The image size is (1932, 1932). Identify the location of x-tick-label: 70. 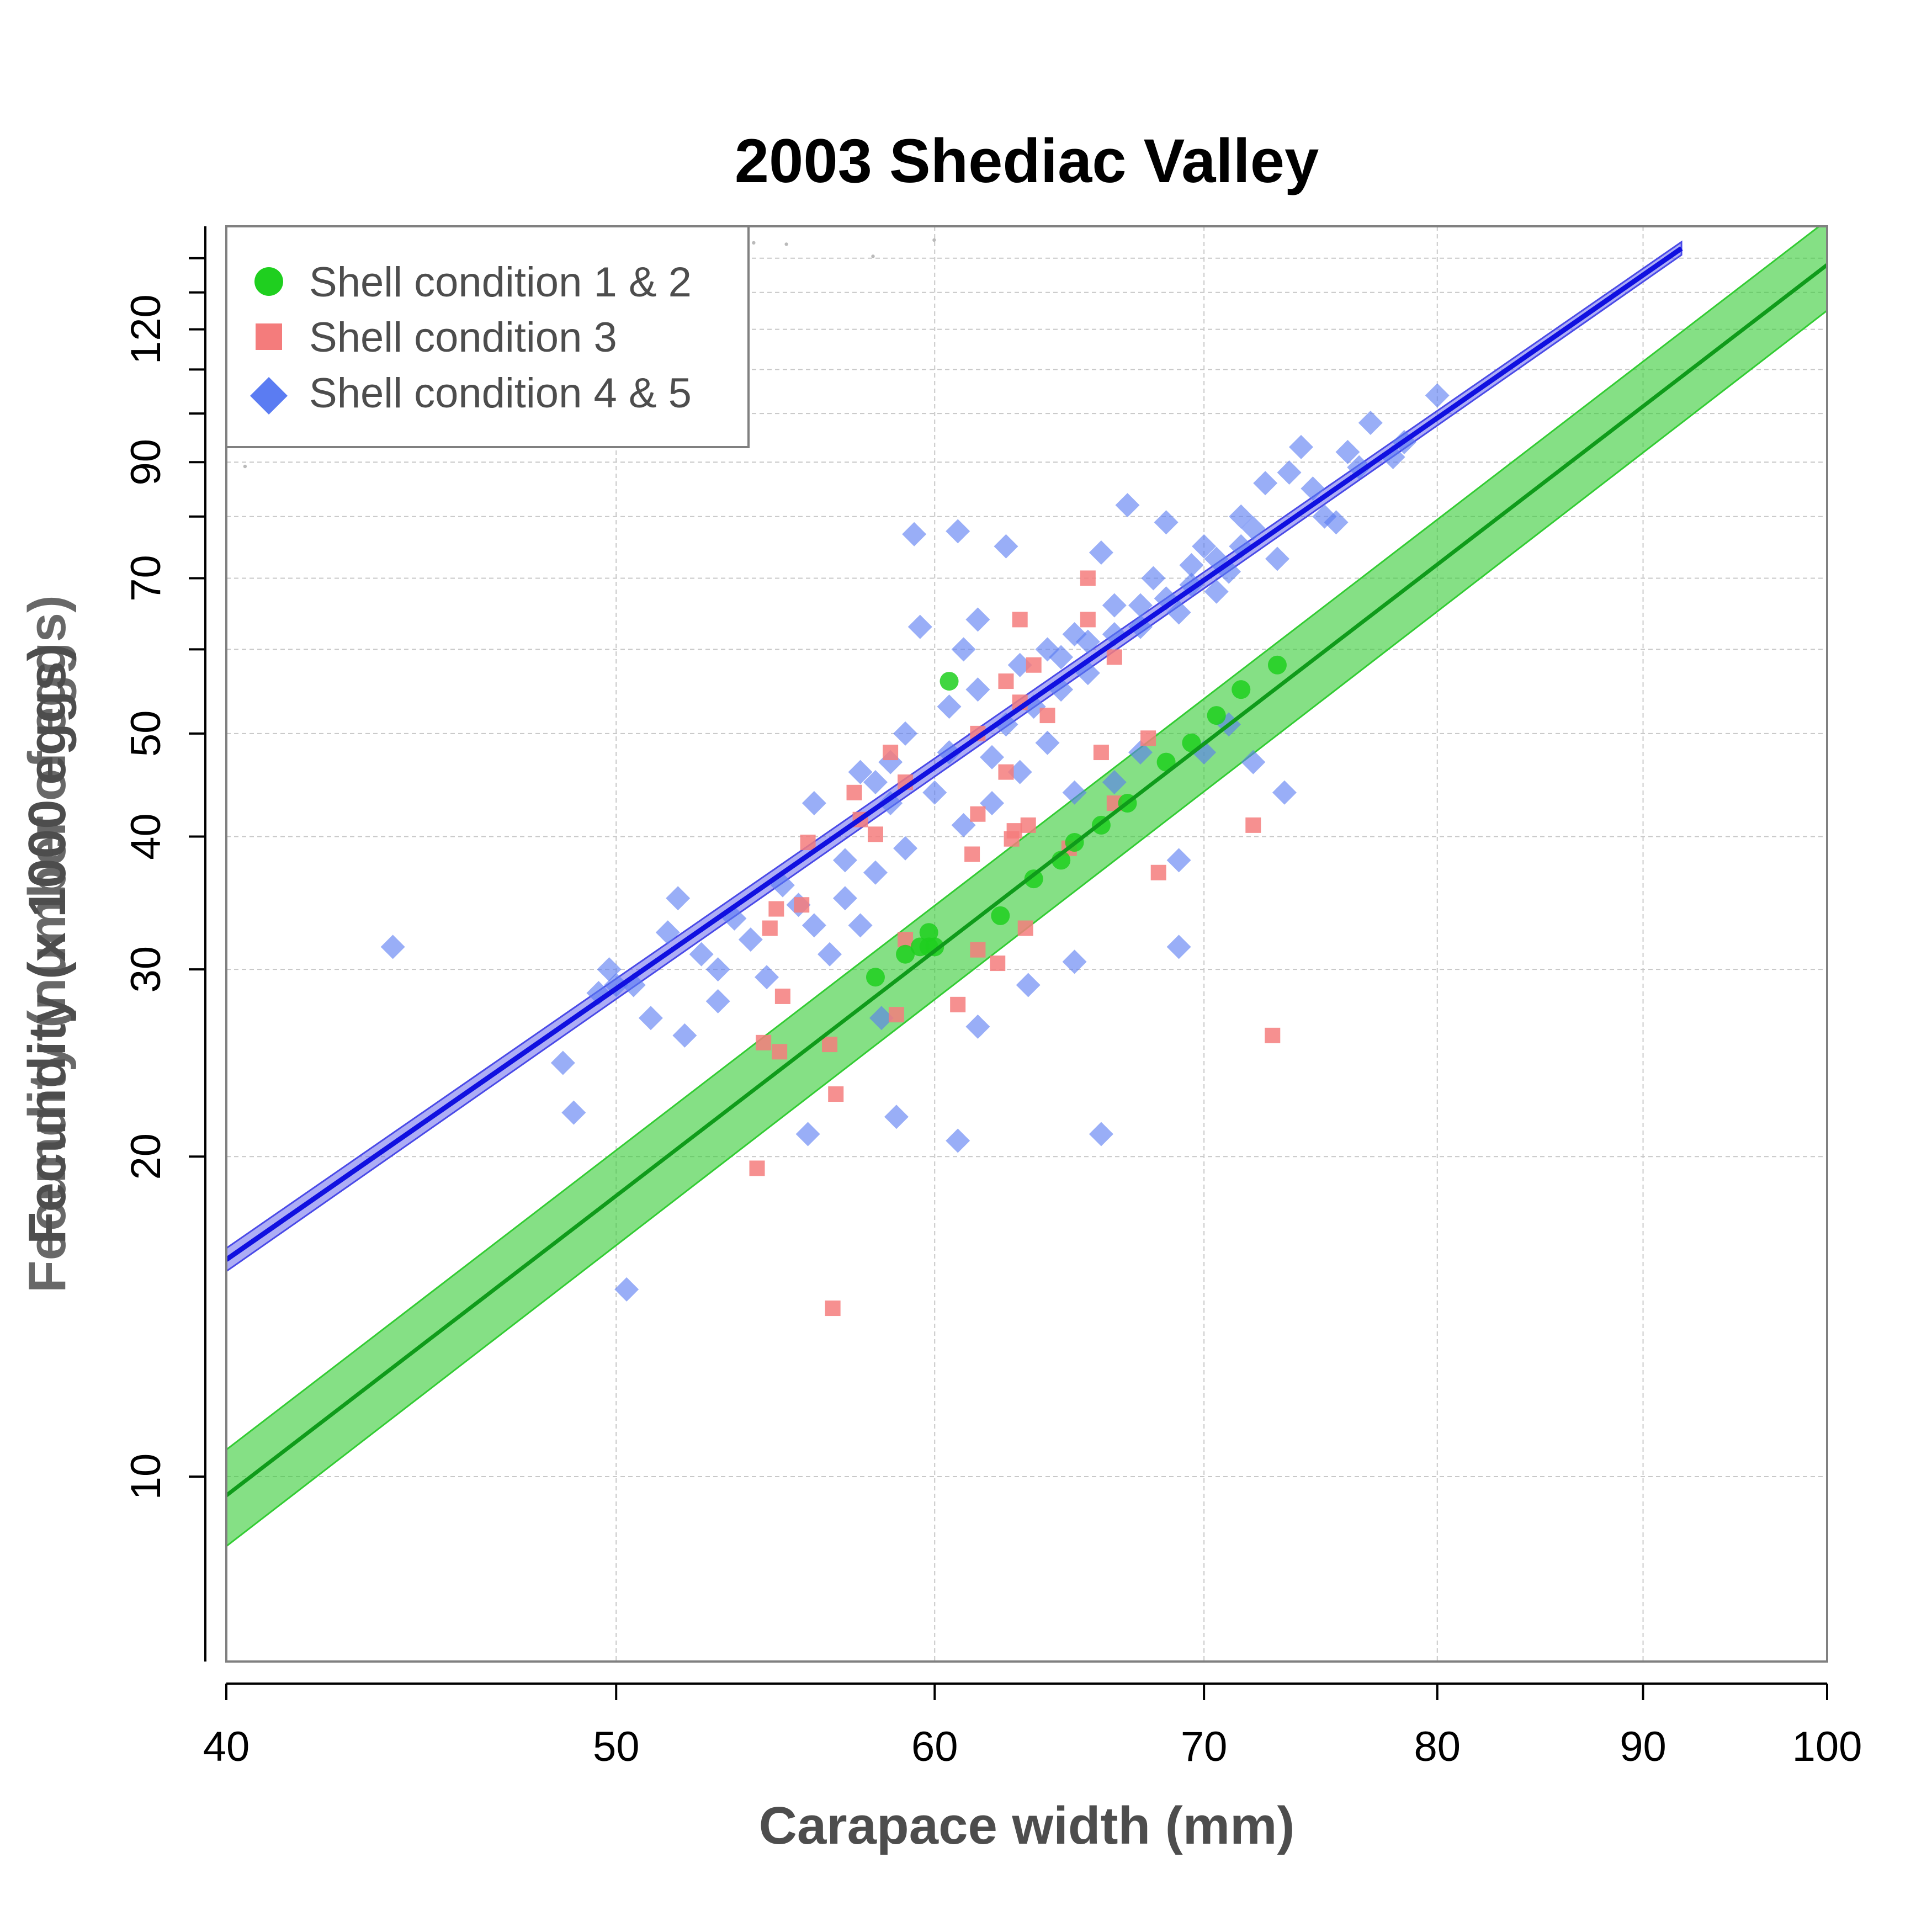
(1205, 1747).